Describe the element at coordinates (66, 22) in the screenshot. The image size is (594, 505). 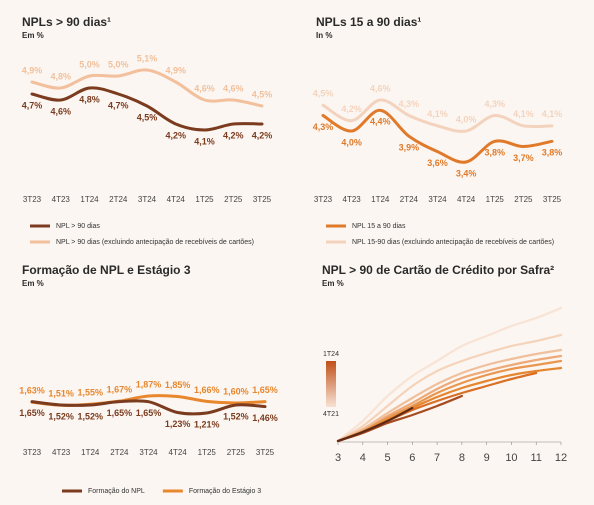
I see `chart-title: NPLs > 90 dias¹` at that location.